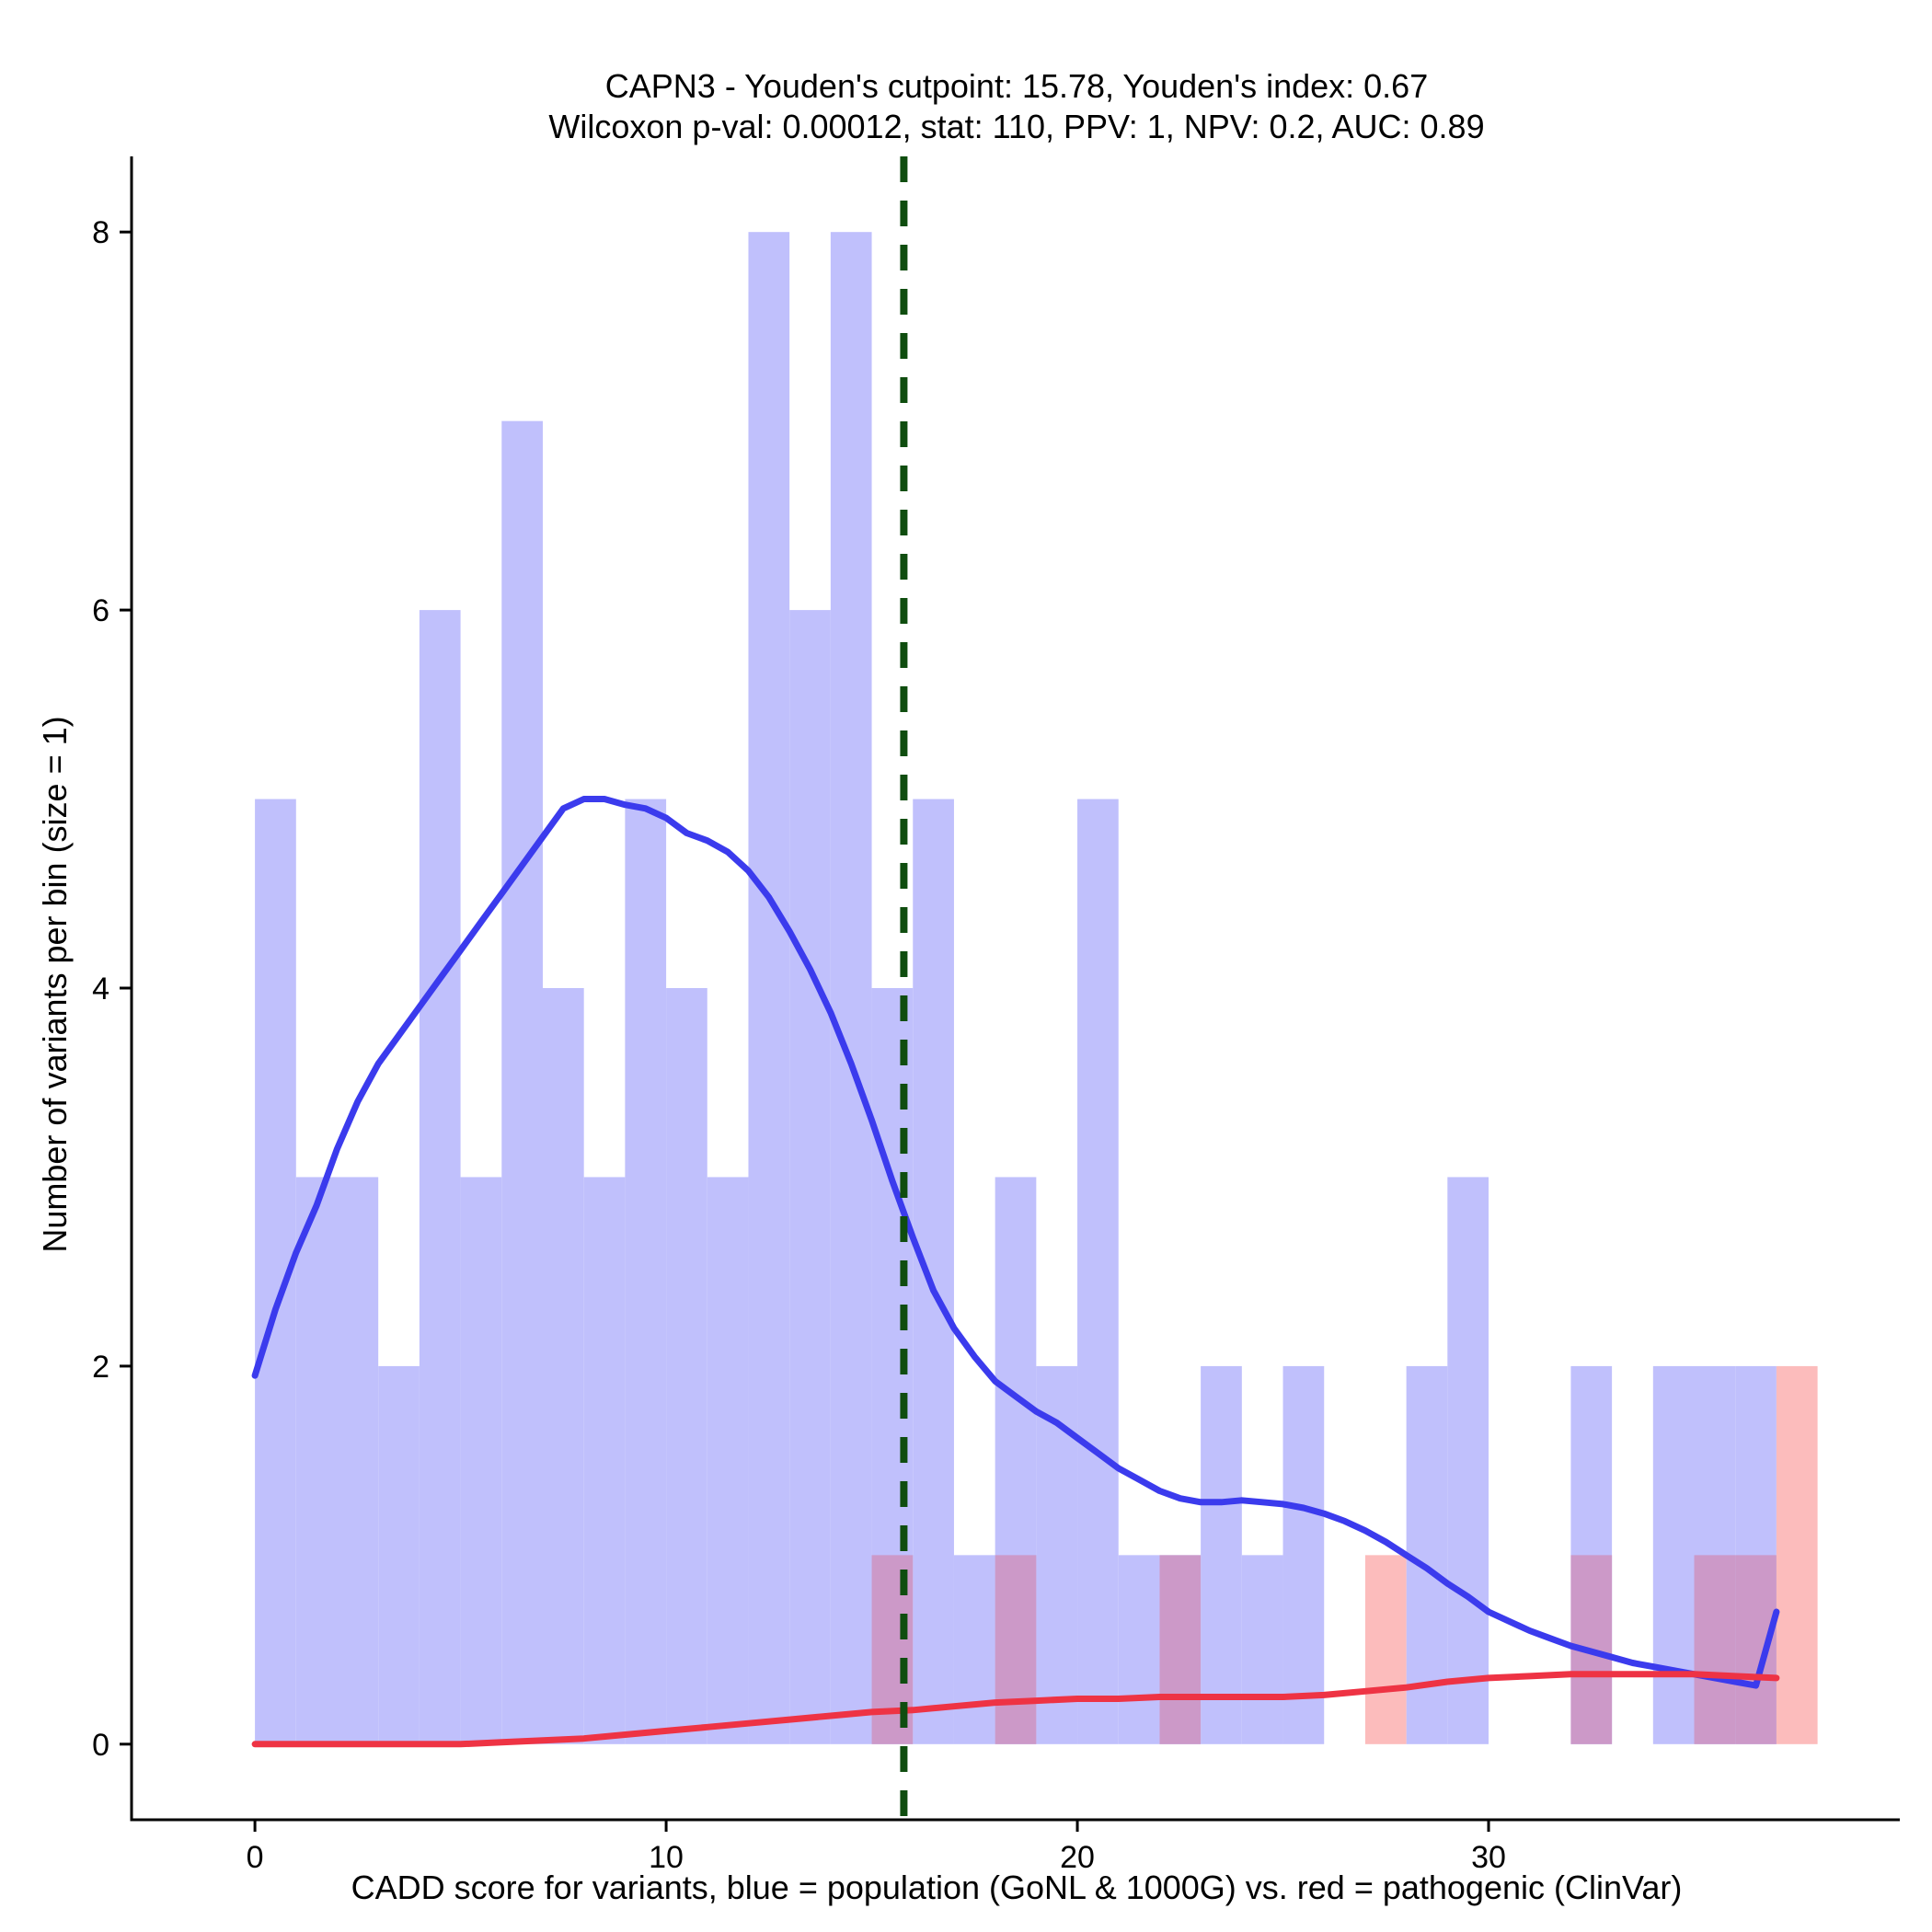 The width and height of the screenshot is (1932, 1932). Describe the element at coordinates (1488, 1857) in the screenshot. I see `x-tick-label: 30` at that location.